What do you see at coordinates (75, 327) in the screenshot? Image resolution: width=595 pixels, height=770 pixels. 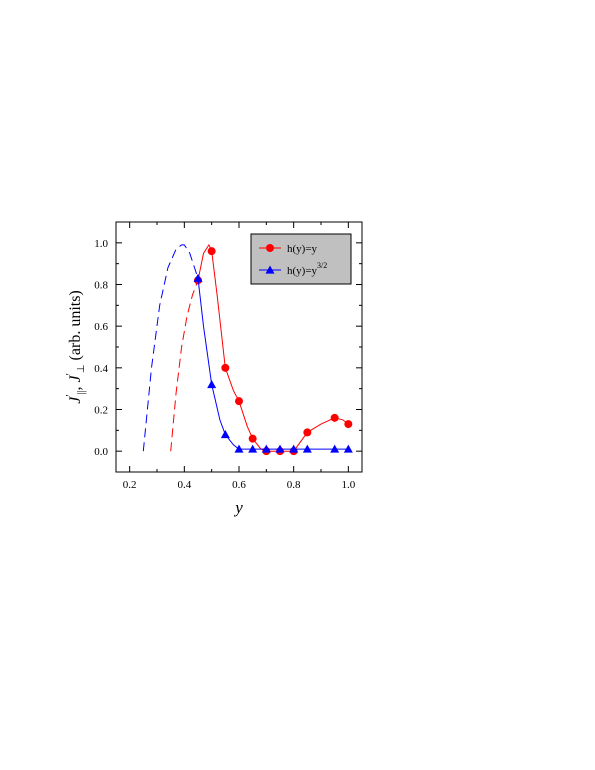 I see `y-axis-title-part: (arb. units)` at bounding box center [75, 327].